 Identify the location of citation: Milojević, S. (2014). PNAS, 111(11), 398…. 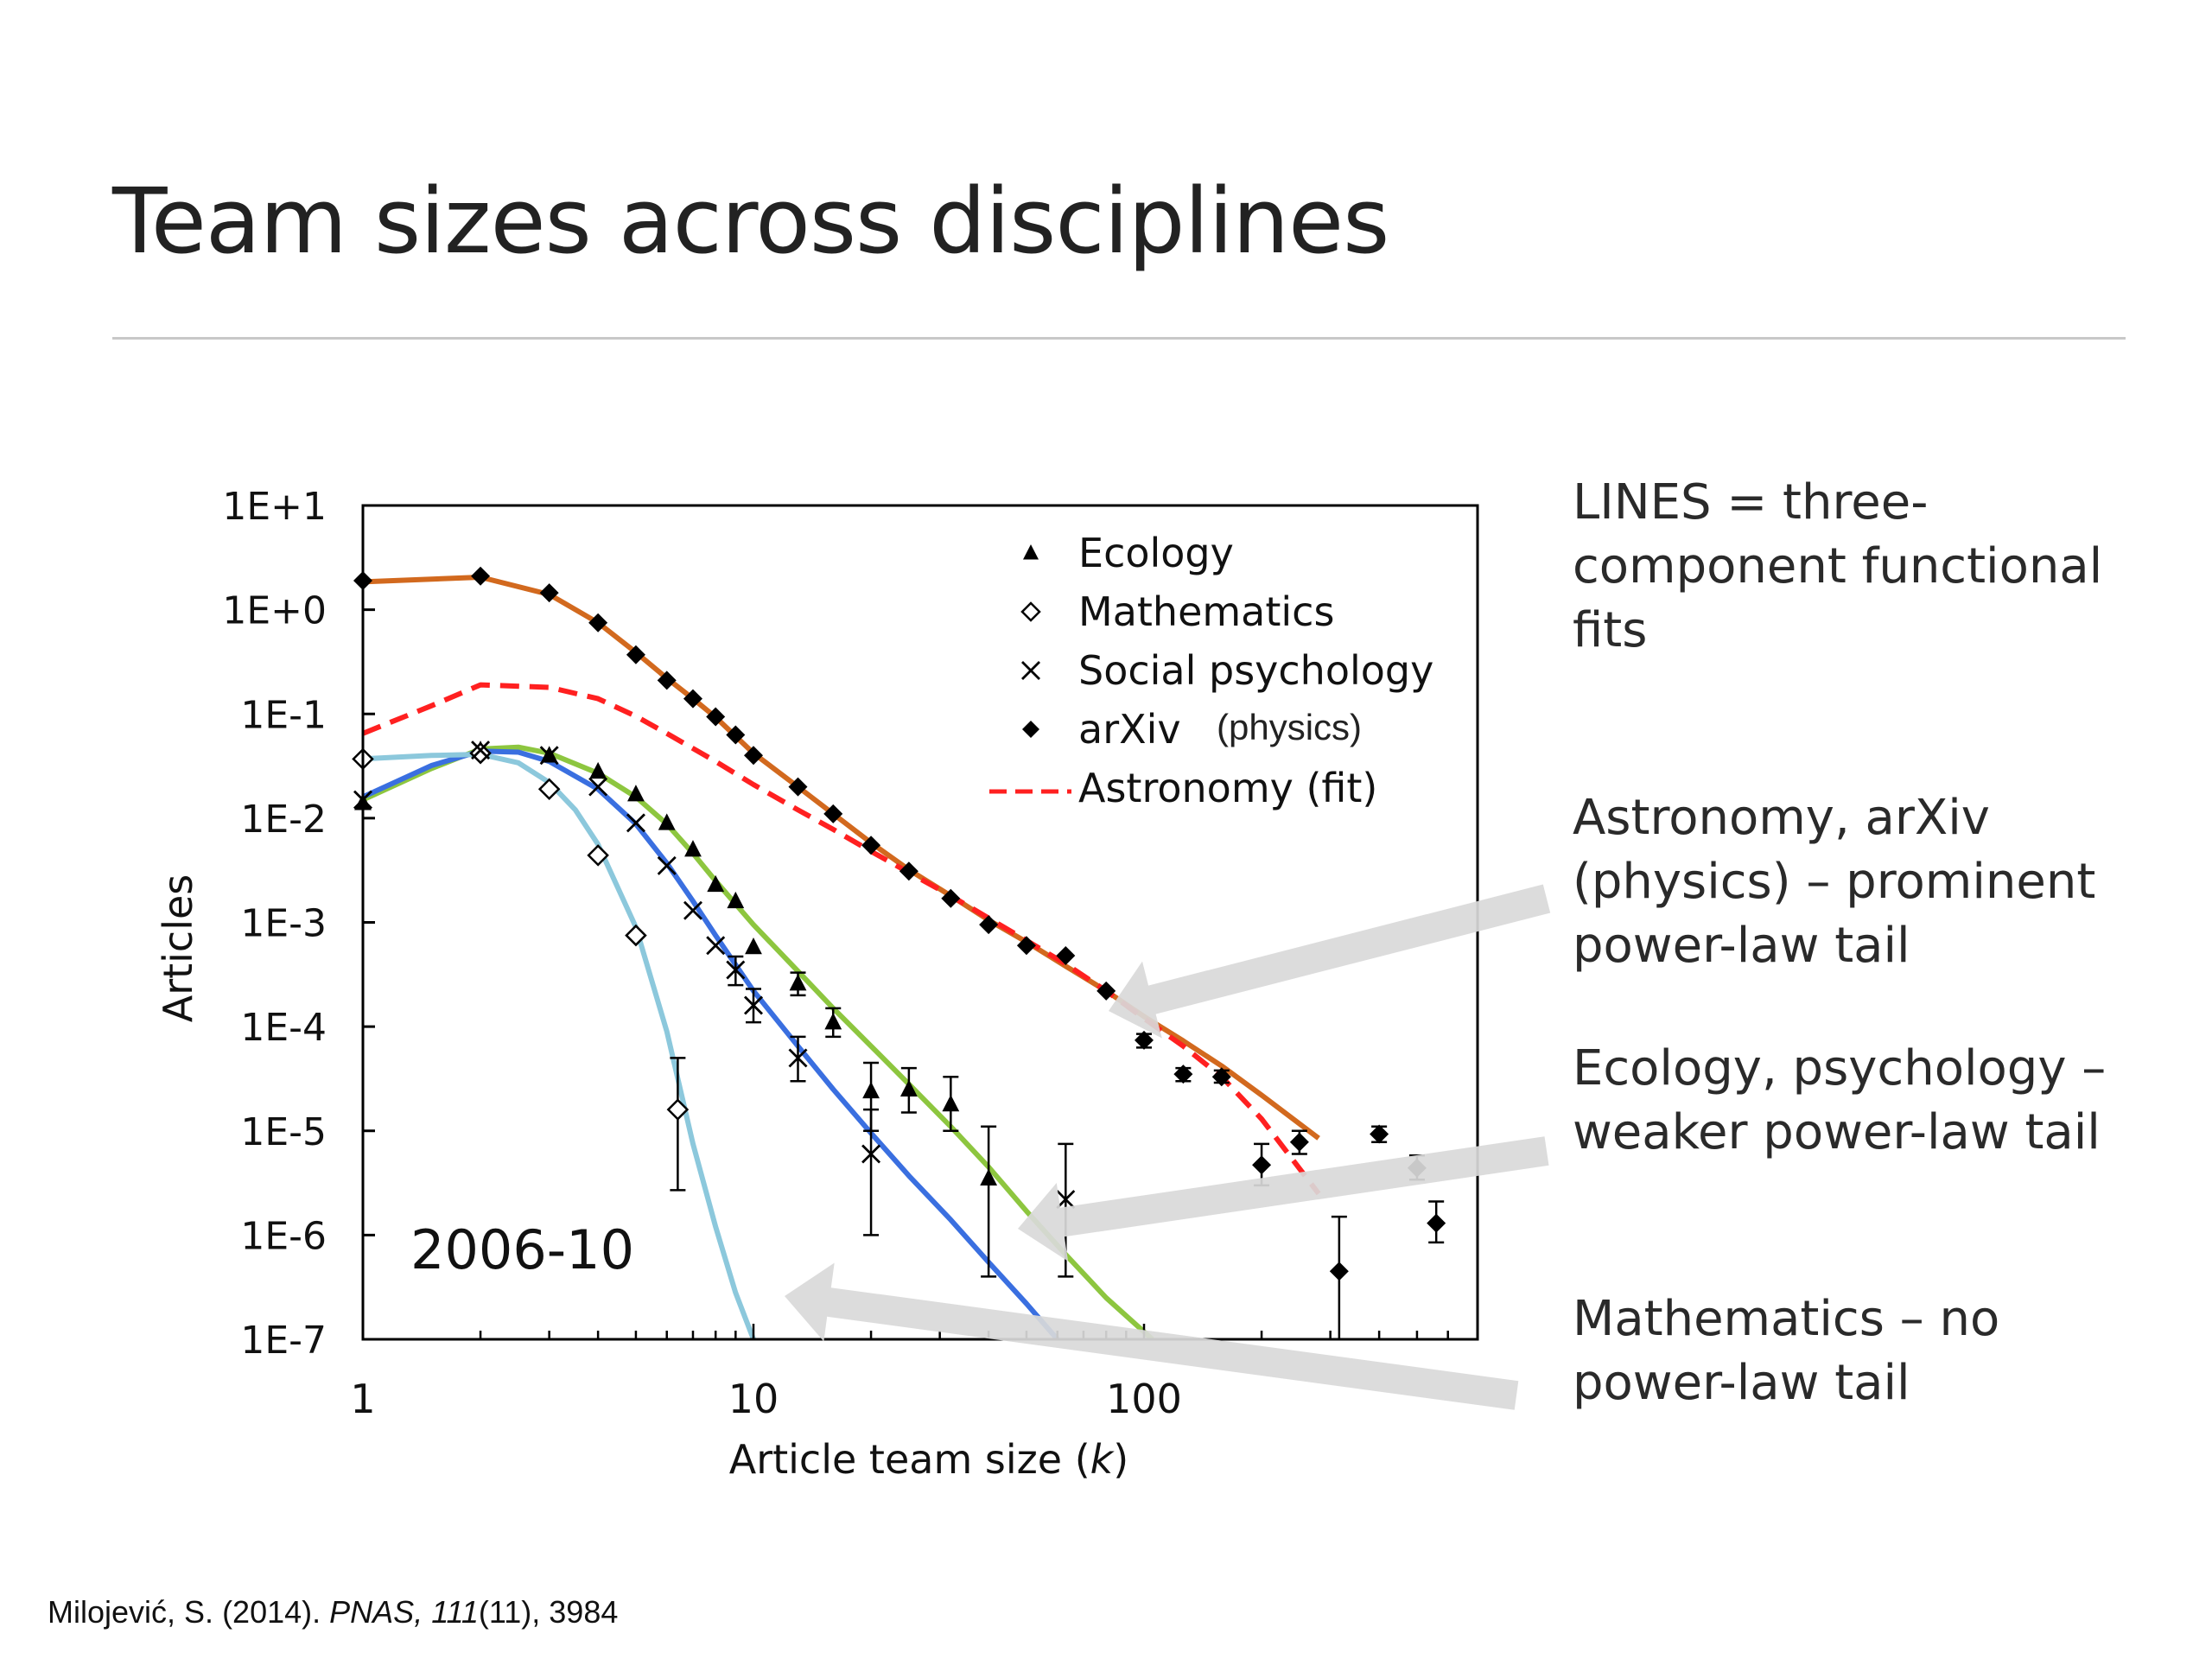
(333, 1612).